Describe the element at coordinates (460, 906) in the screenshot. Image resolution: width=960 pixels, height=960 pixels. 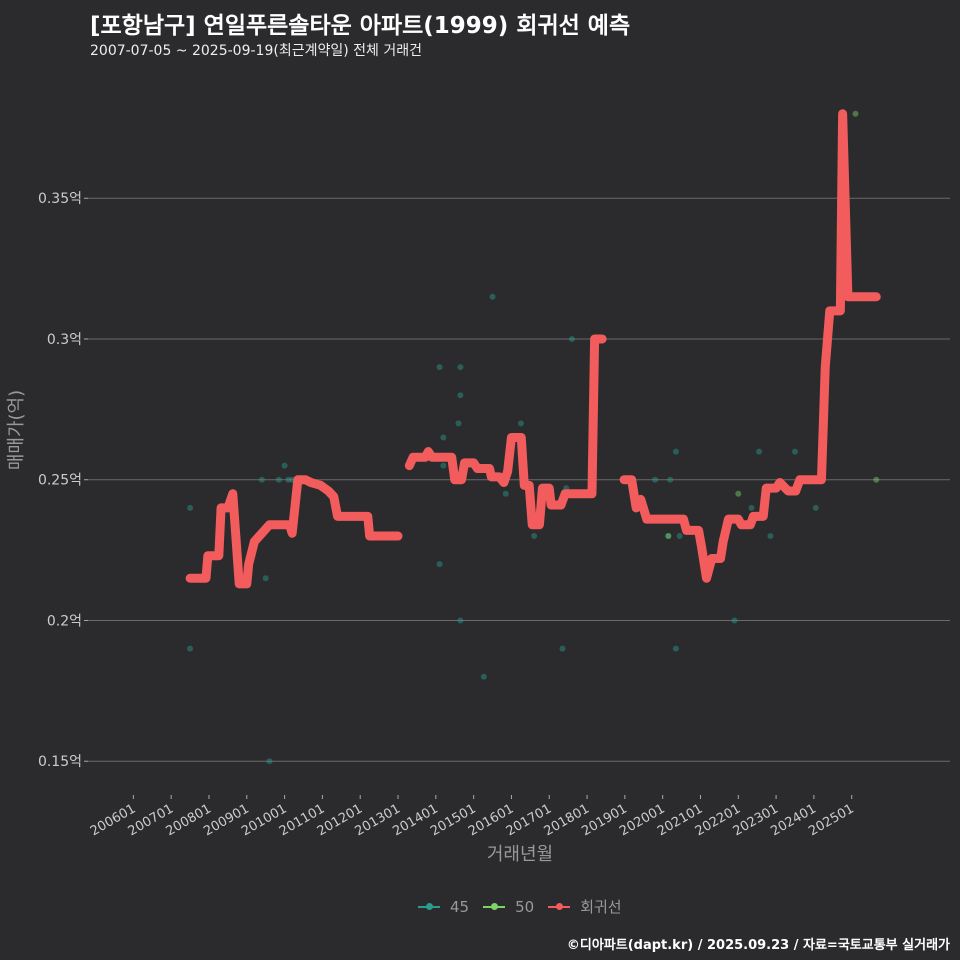
I see `legend-label-45: 45` at that location.